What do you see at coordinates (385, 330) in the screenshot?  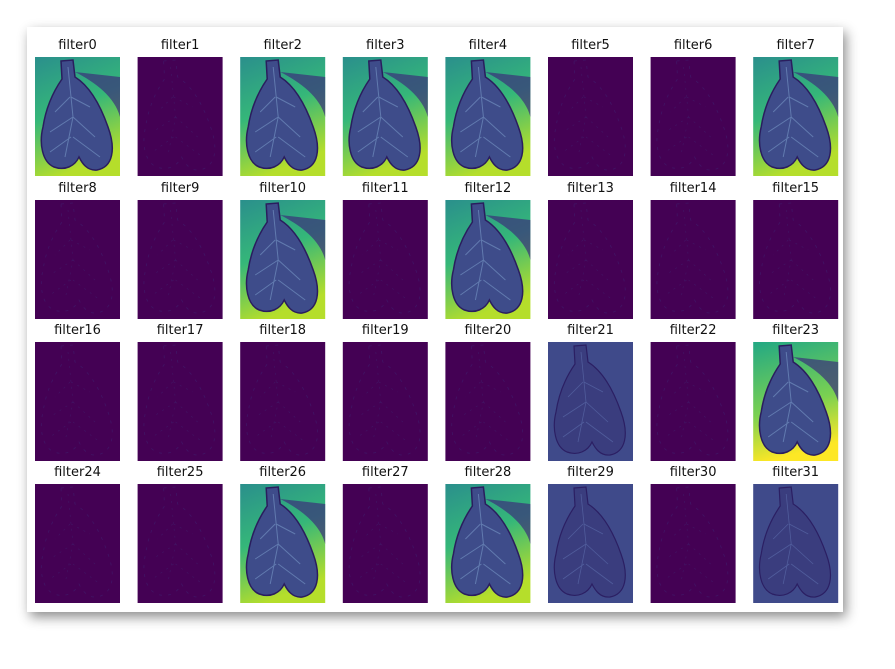 I see `filter-label: filter19` at bounding box center [385, 330].